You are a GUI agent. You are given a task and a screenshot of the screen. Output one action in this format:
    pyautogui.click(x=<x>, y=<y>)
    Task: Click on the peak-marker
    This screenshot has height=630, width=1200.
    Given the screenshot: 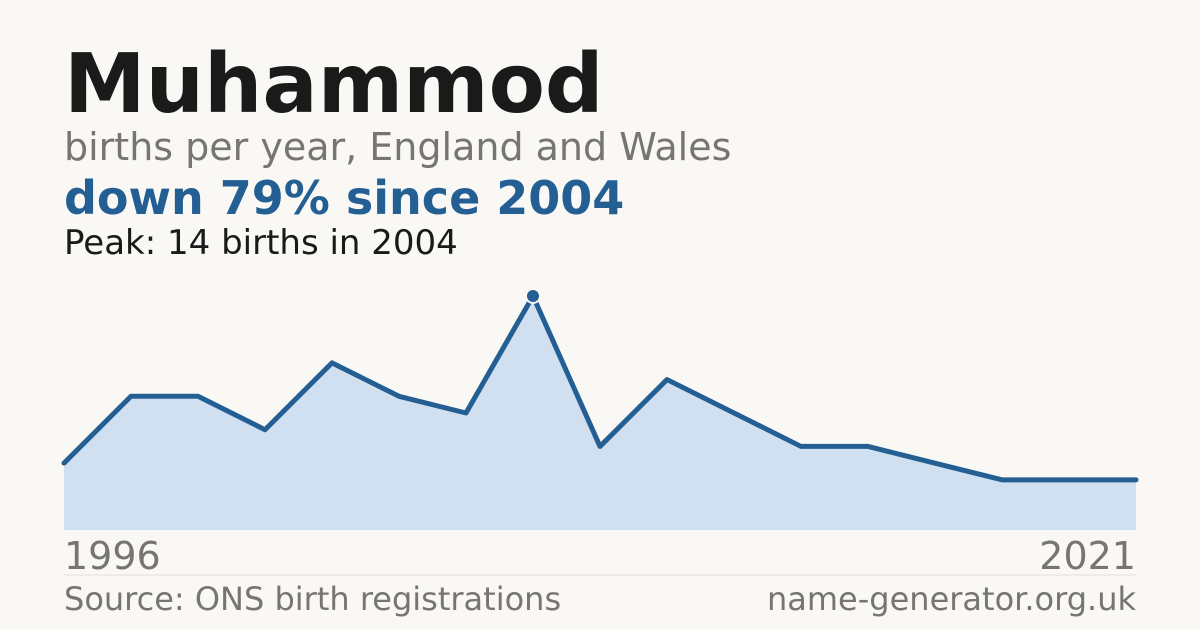 What is the action you would take?
    pyautogui.click(x=533, y=296)
    